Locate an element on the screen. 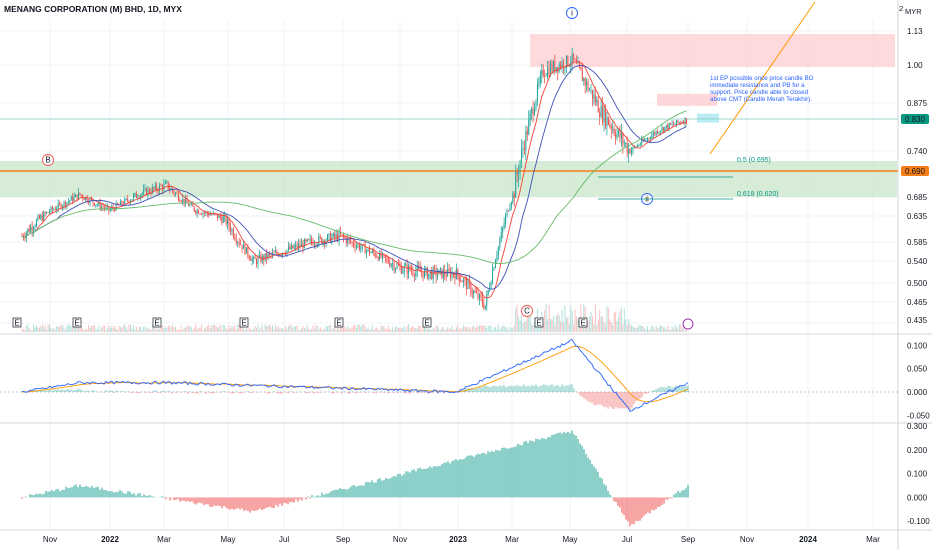 The image size is (932, 555). resistance-zone is located at coordinates (712, 50).